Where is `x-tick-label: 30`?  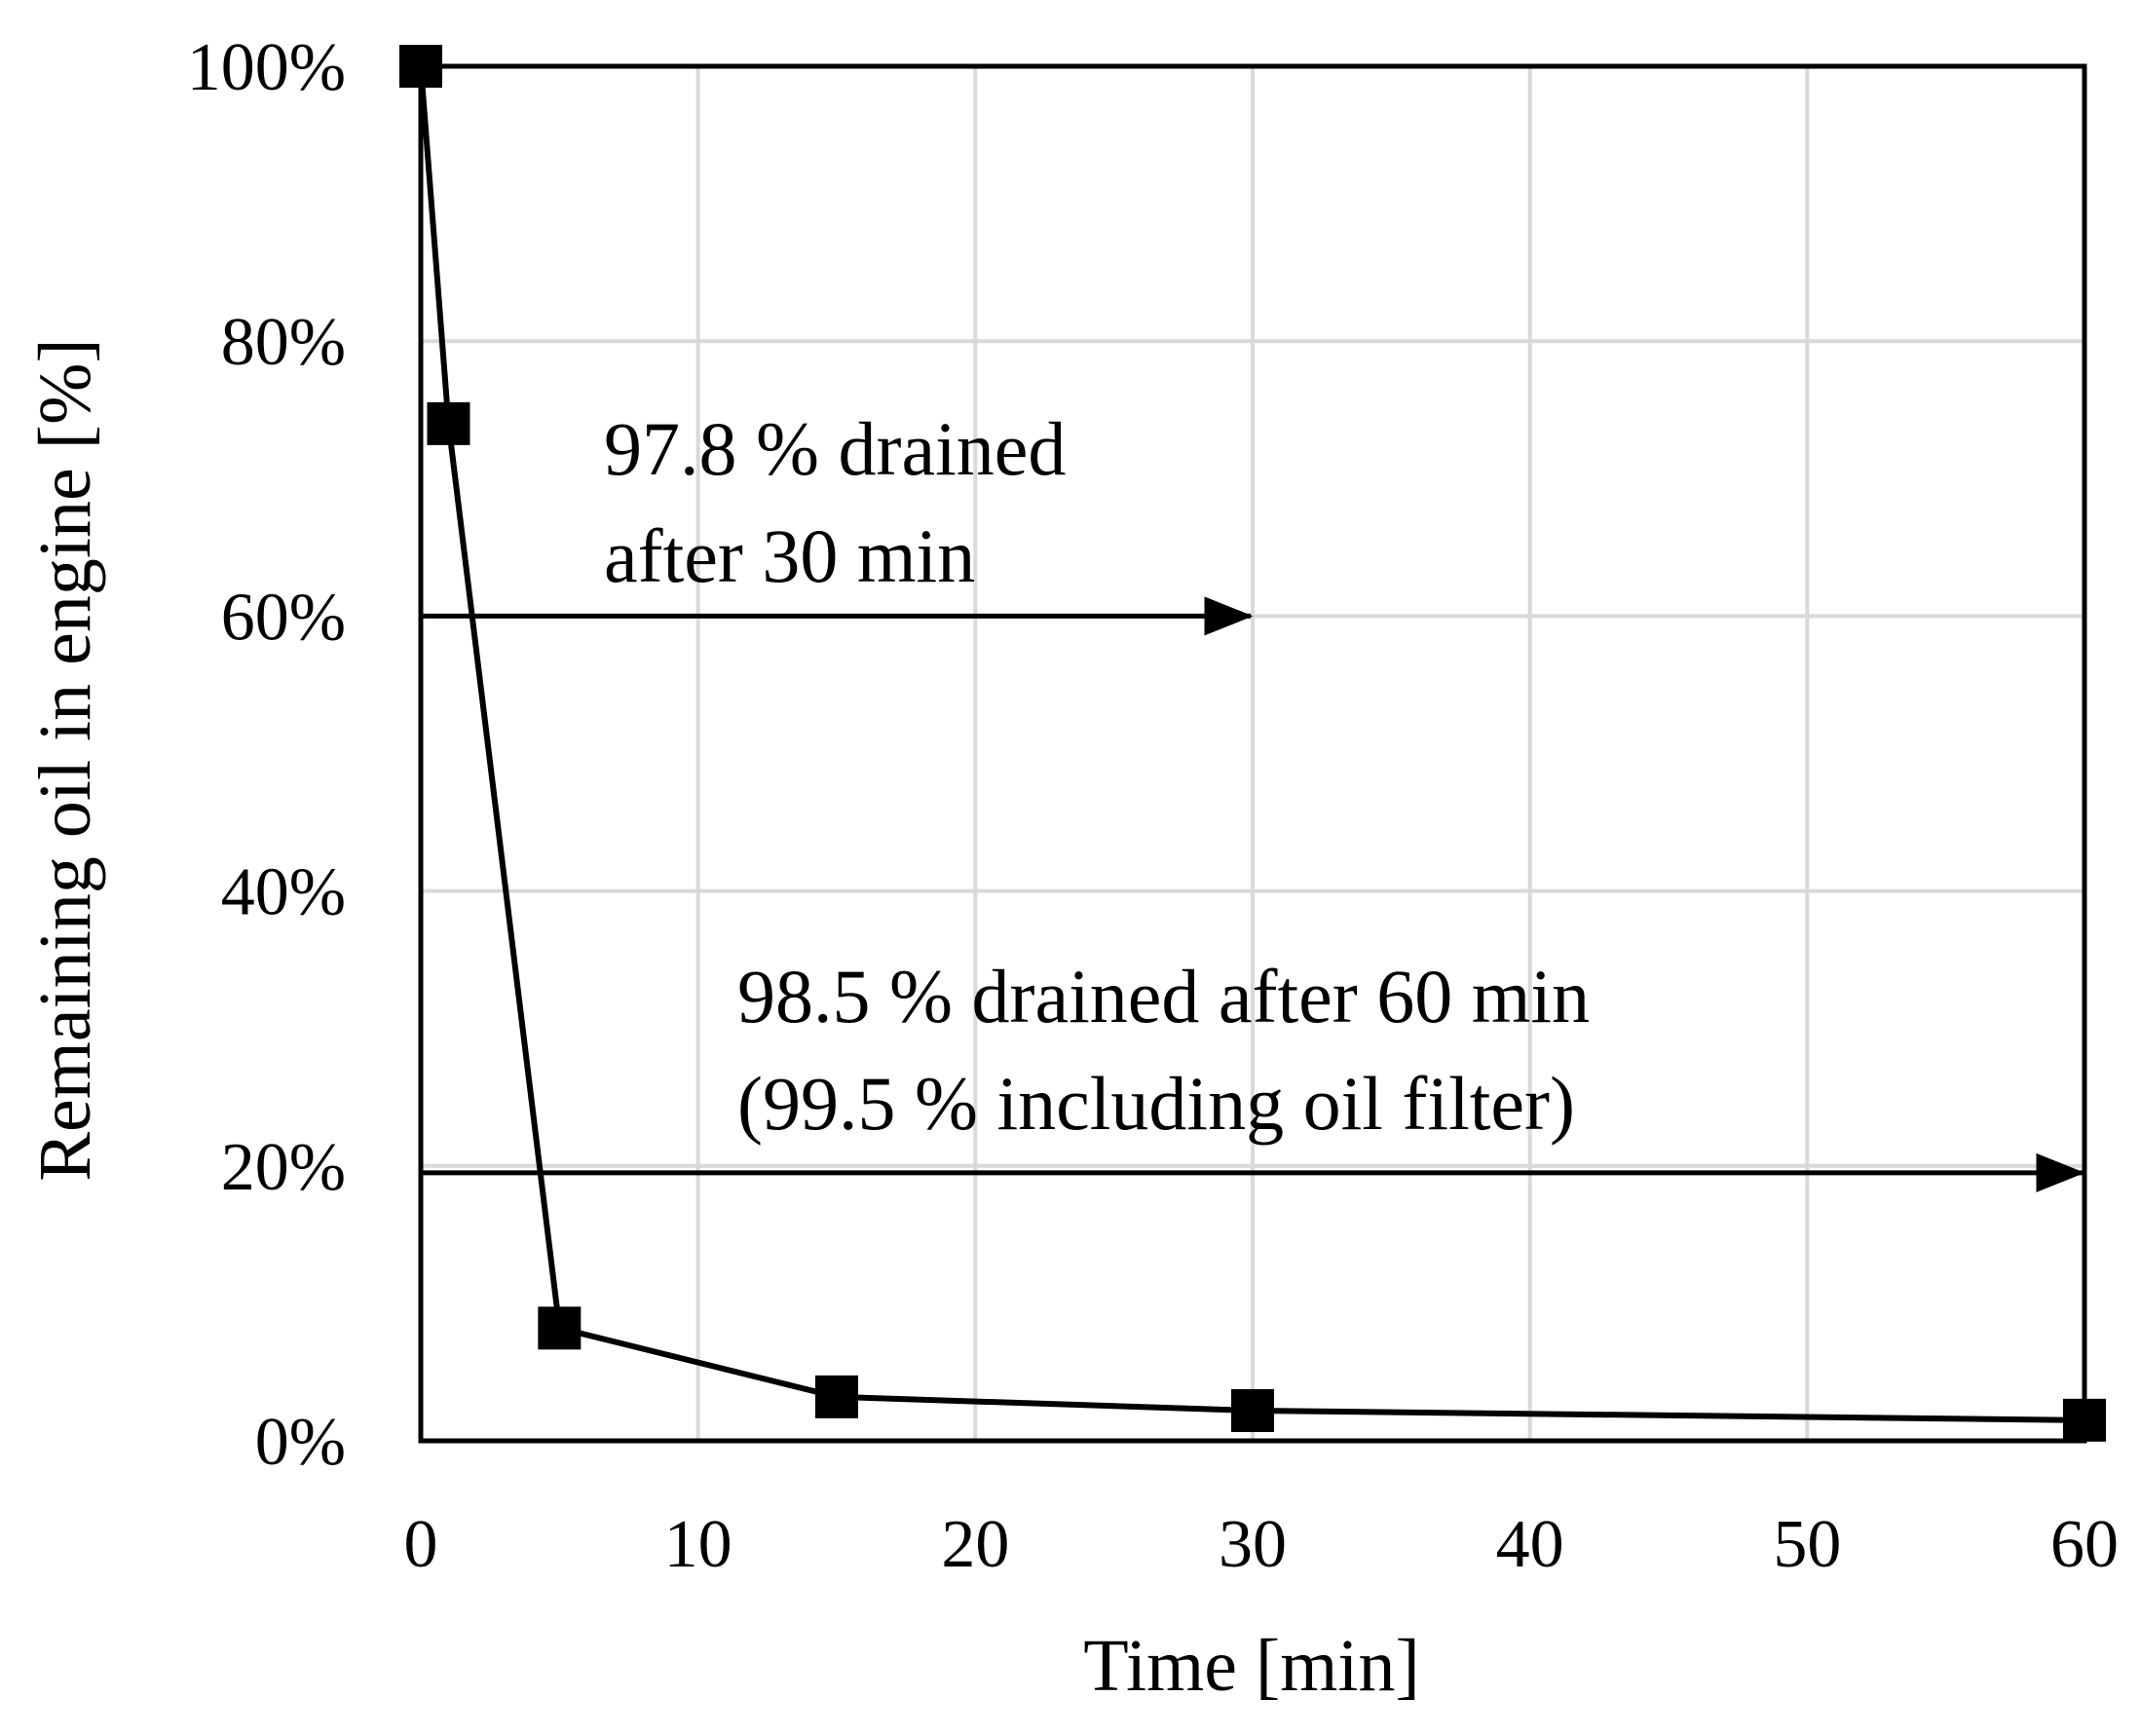
x-tick-label: 30 is located at coordinates (1253, 1544).